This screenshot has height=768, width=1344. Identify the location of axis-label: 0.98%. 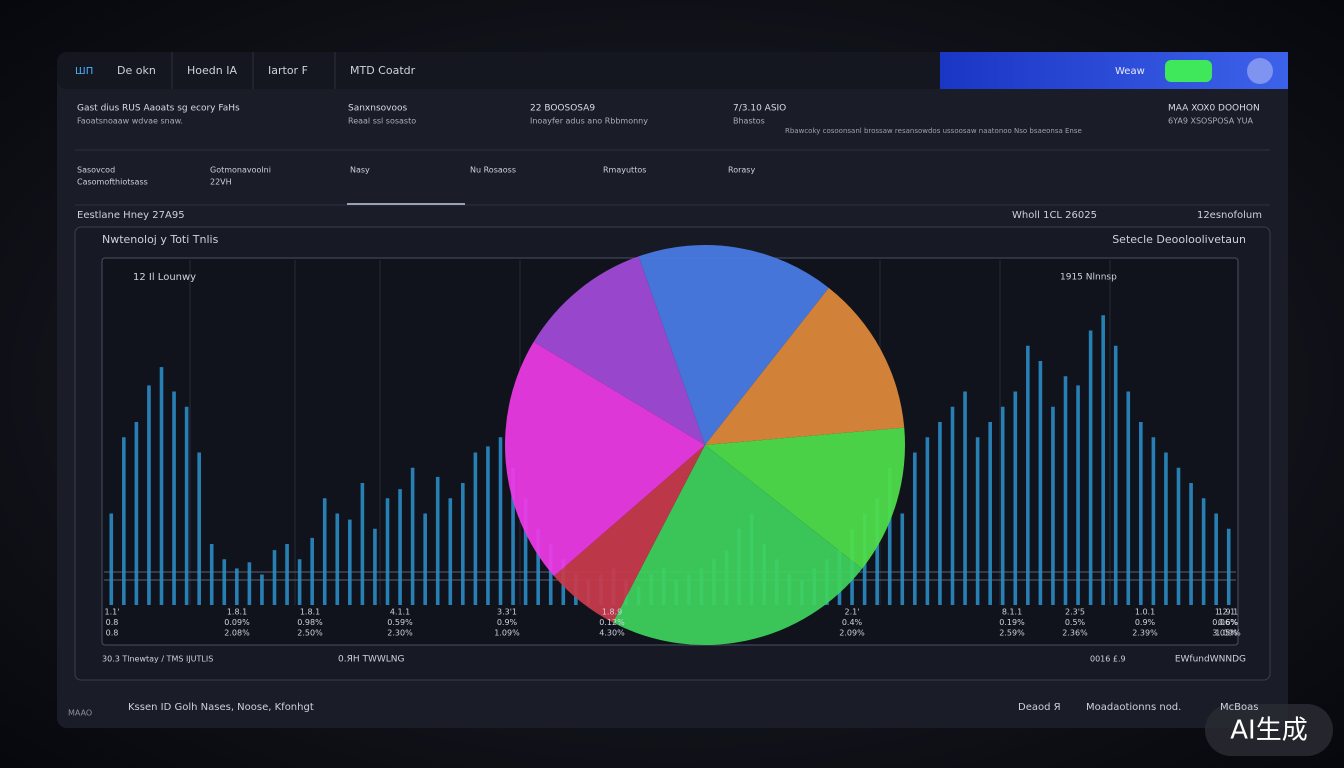
(310, 622).